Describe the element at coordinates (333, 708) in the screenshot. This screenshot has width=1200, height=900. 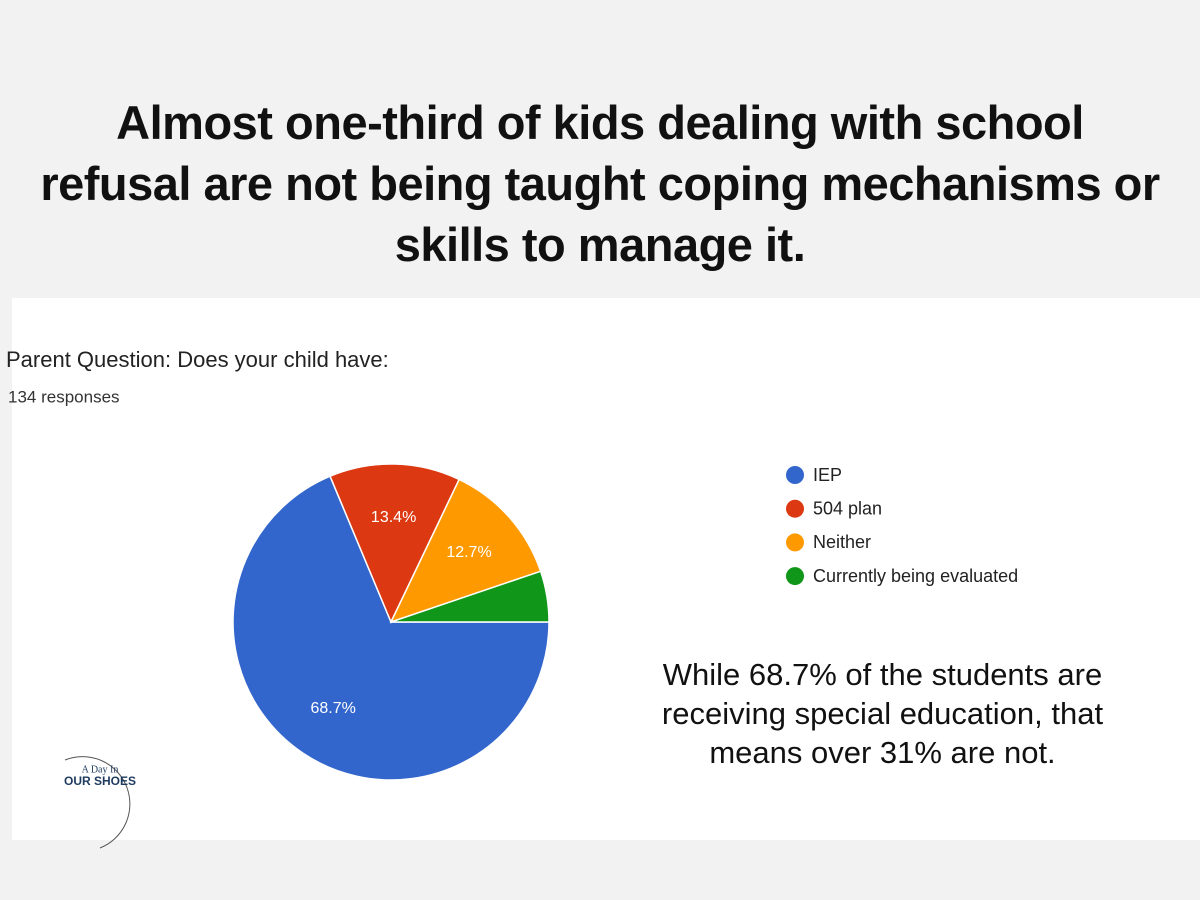
I see `data-label: 68.7%` at that location.